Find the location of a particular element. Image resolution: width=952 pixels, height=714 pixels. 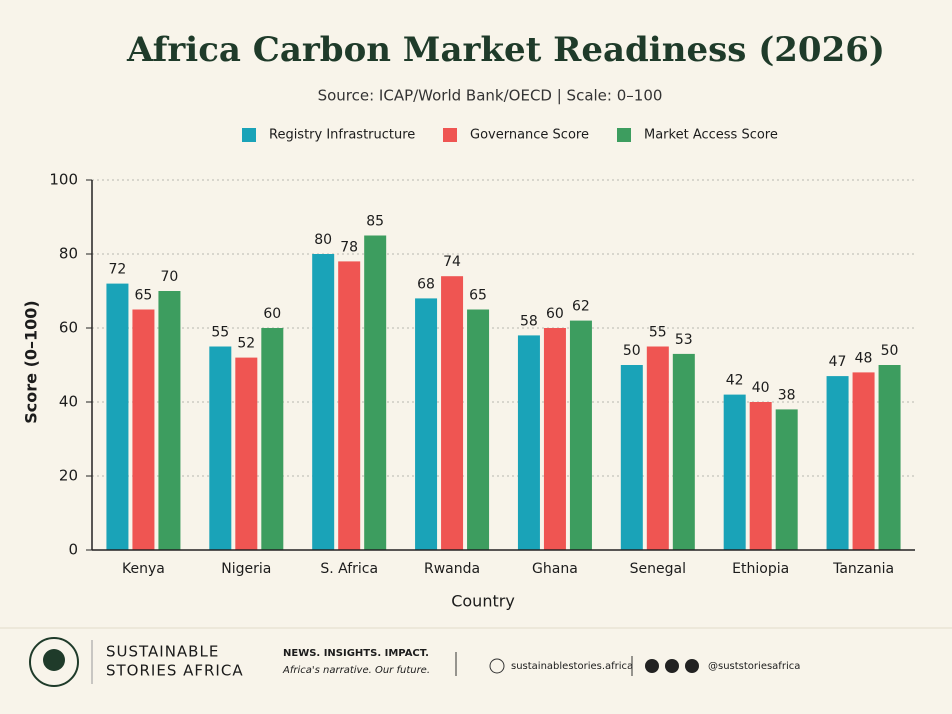

x-tick-label: Senegal is located at coordinates (658, 569).